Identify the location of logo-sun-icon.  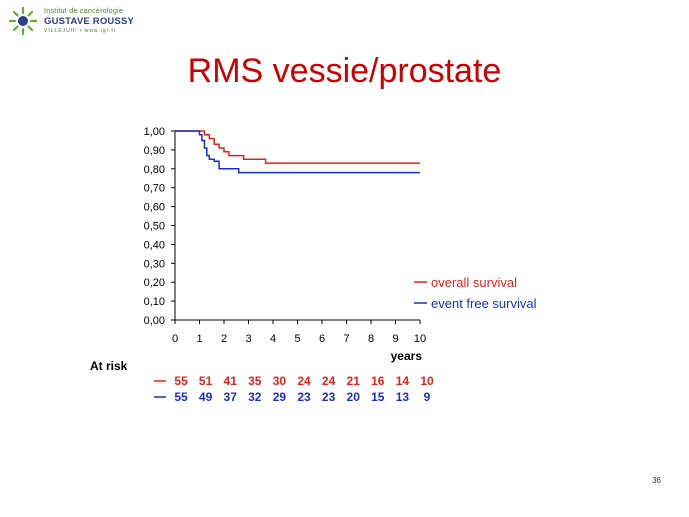
(23, 21).